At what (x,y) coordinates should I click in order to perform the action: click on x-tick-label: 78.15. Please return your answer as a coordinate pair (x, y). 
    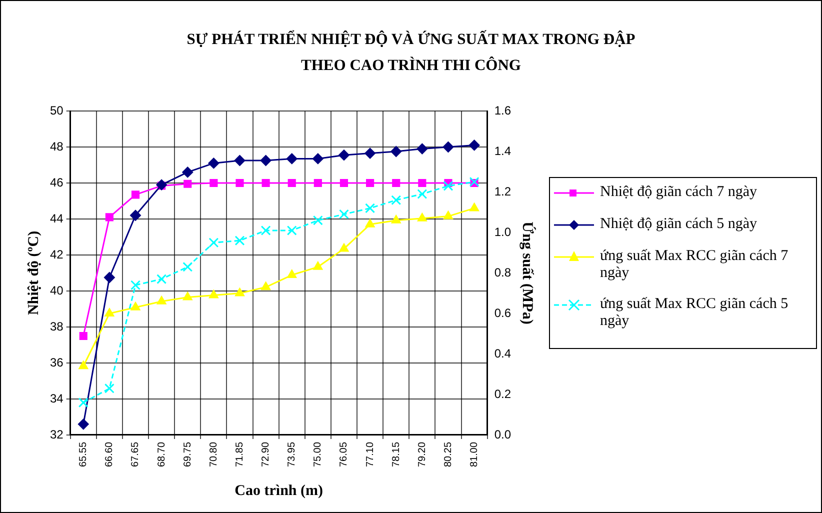
    Looking at the image, I should click on (396, 455).